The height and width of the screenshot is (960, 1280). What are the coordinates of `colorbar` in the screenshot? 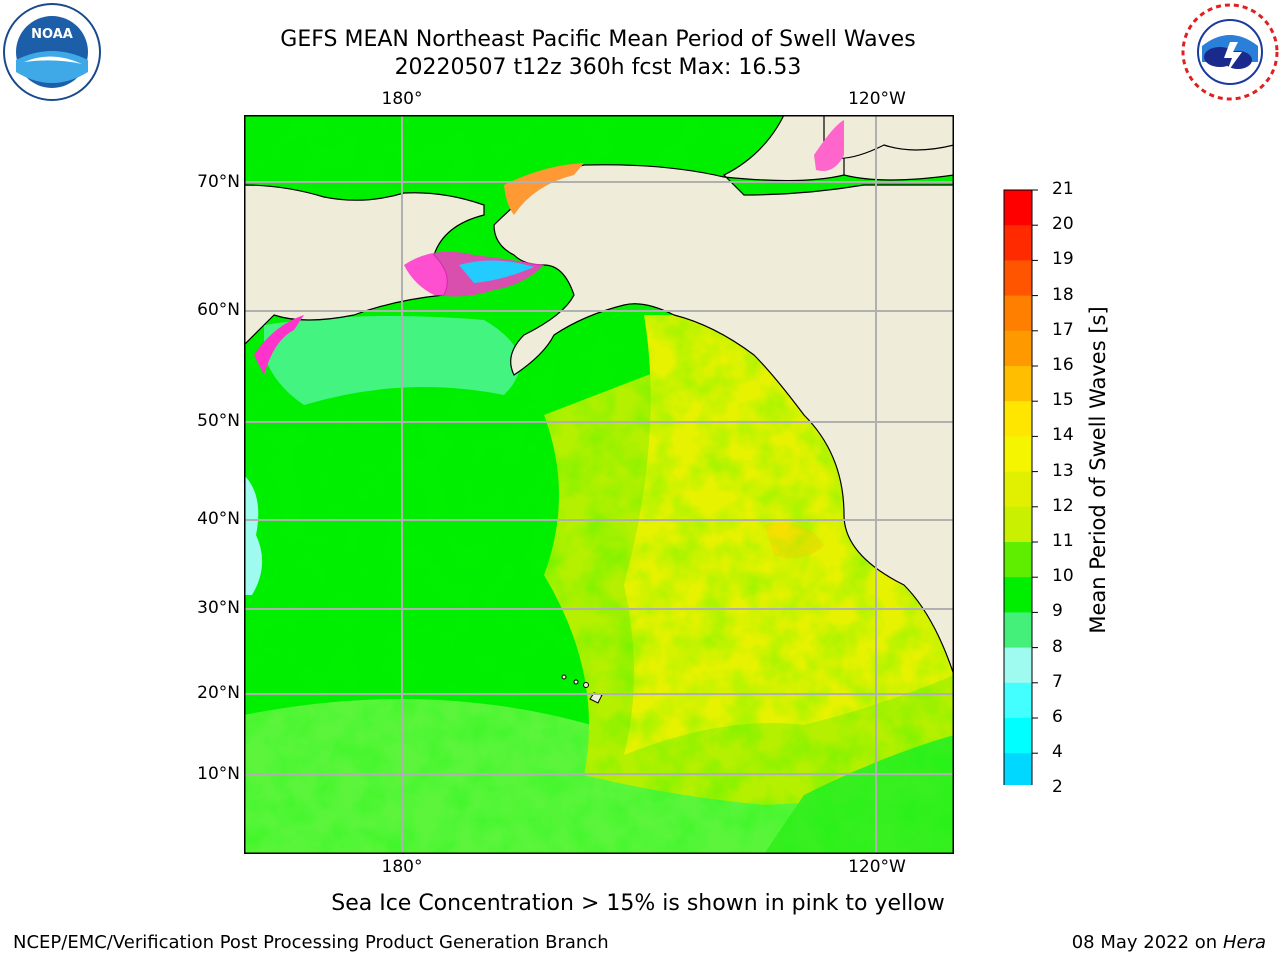 It's located at (1020, 487).